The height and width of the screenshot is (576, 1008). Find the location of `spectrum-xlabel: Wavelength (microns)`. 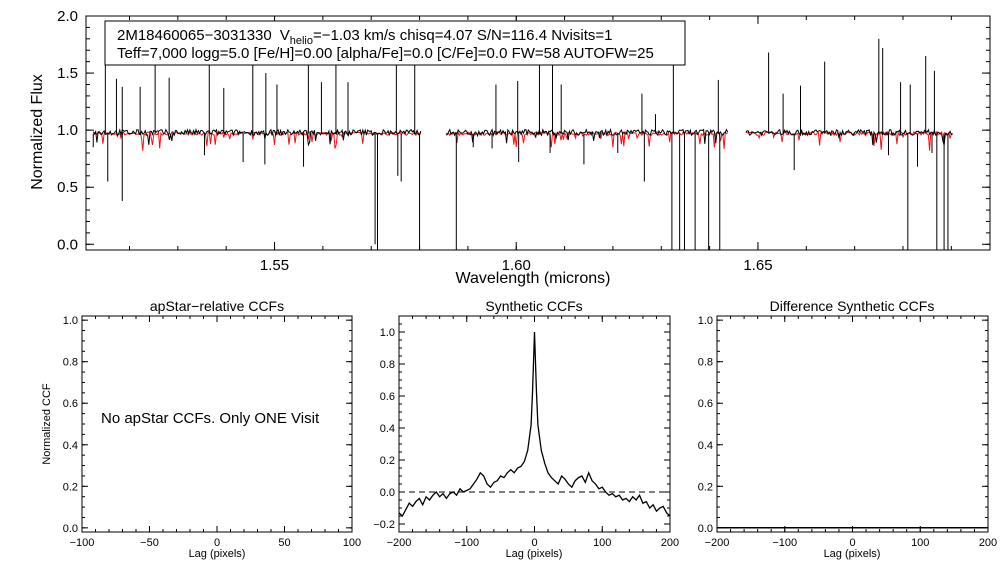

spectrum-xlabel: Wavelength (microns) is located at coordinates (532, 278).